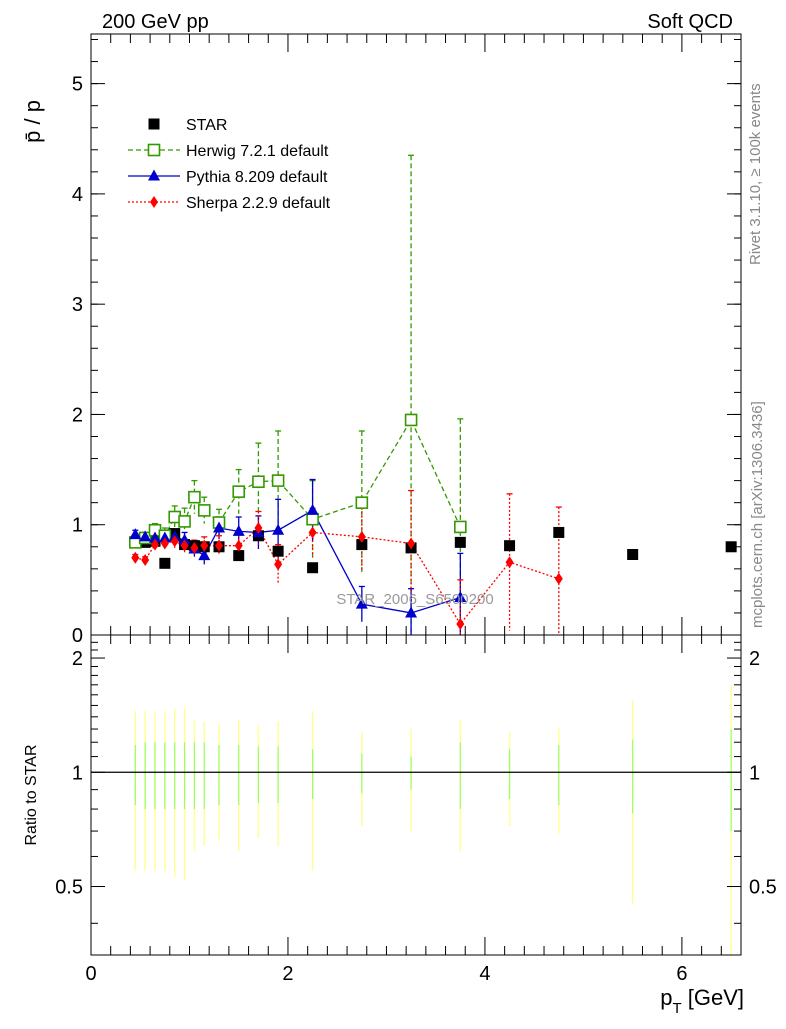 The height and width of the screenshot is (1029, 786). I want to click on rivet-label: Rivet 3.1.10, ≥ 100k events, so click(755, 174).